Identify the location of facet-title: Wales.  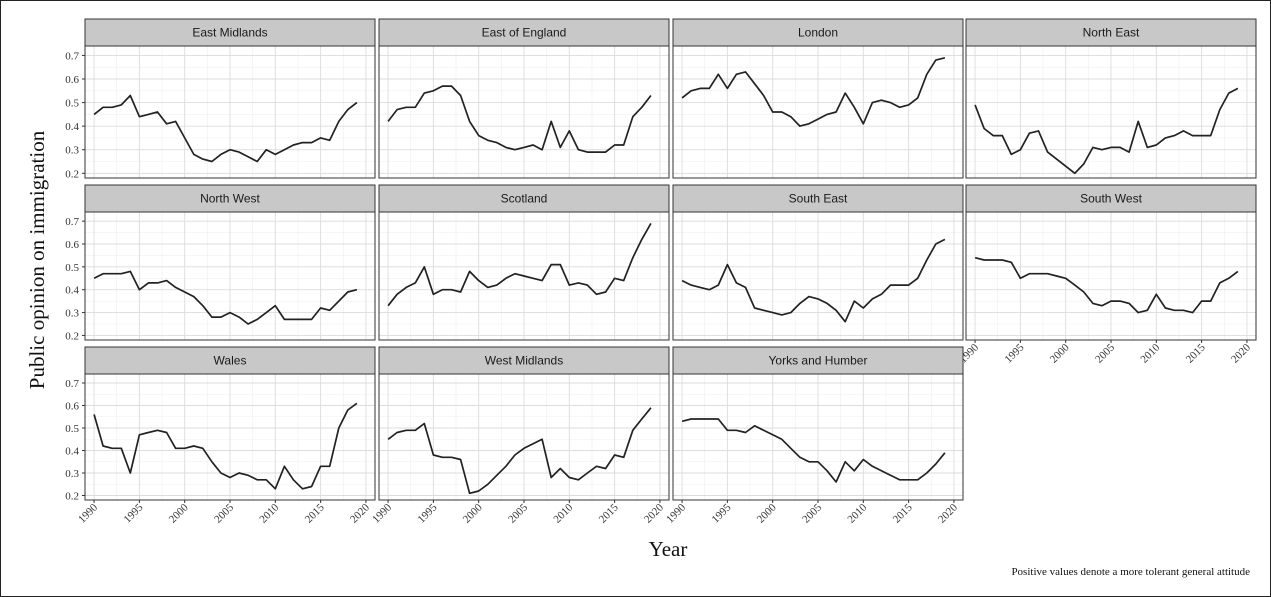
(230, 361).